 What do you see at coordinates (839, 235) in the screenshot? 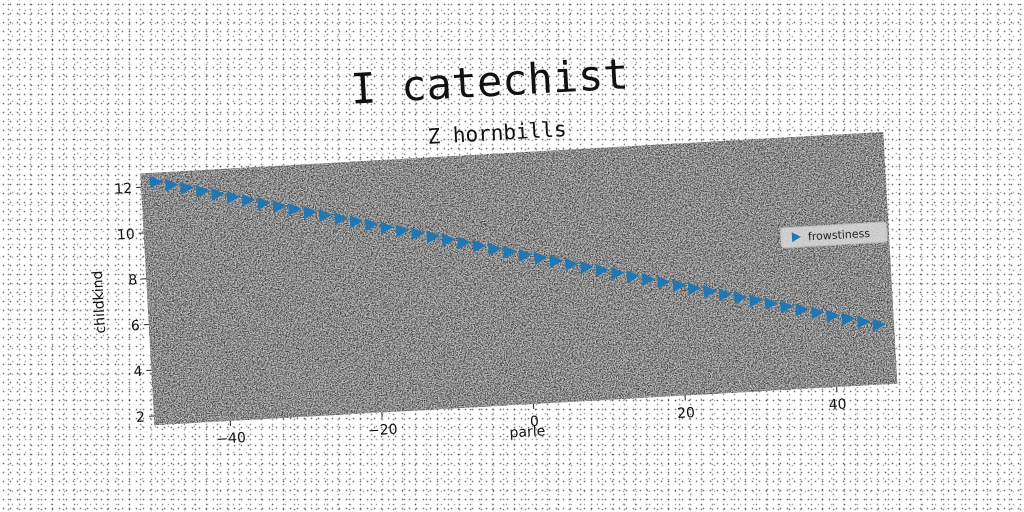
I see `legend-label: frowstiness` at bounding box center [839, 235].